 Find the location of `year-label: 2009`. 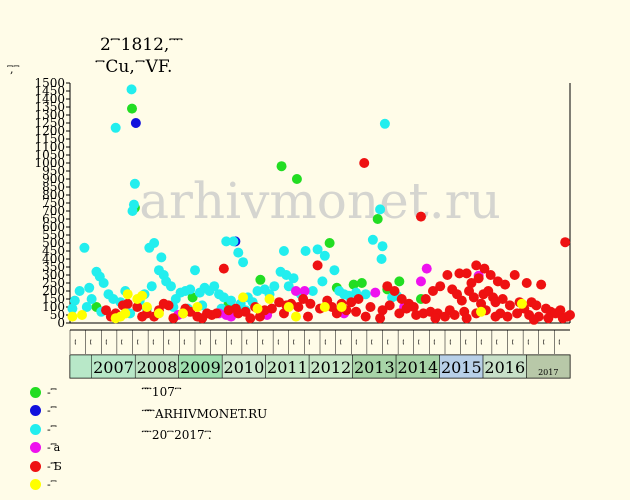

year-label: 2009 is located at coordinates (200, 367).